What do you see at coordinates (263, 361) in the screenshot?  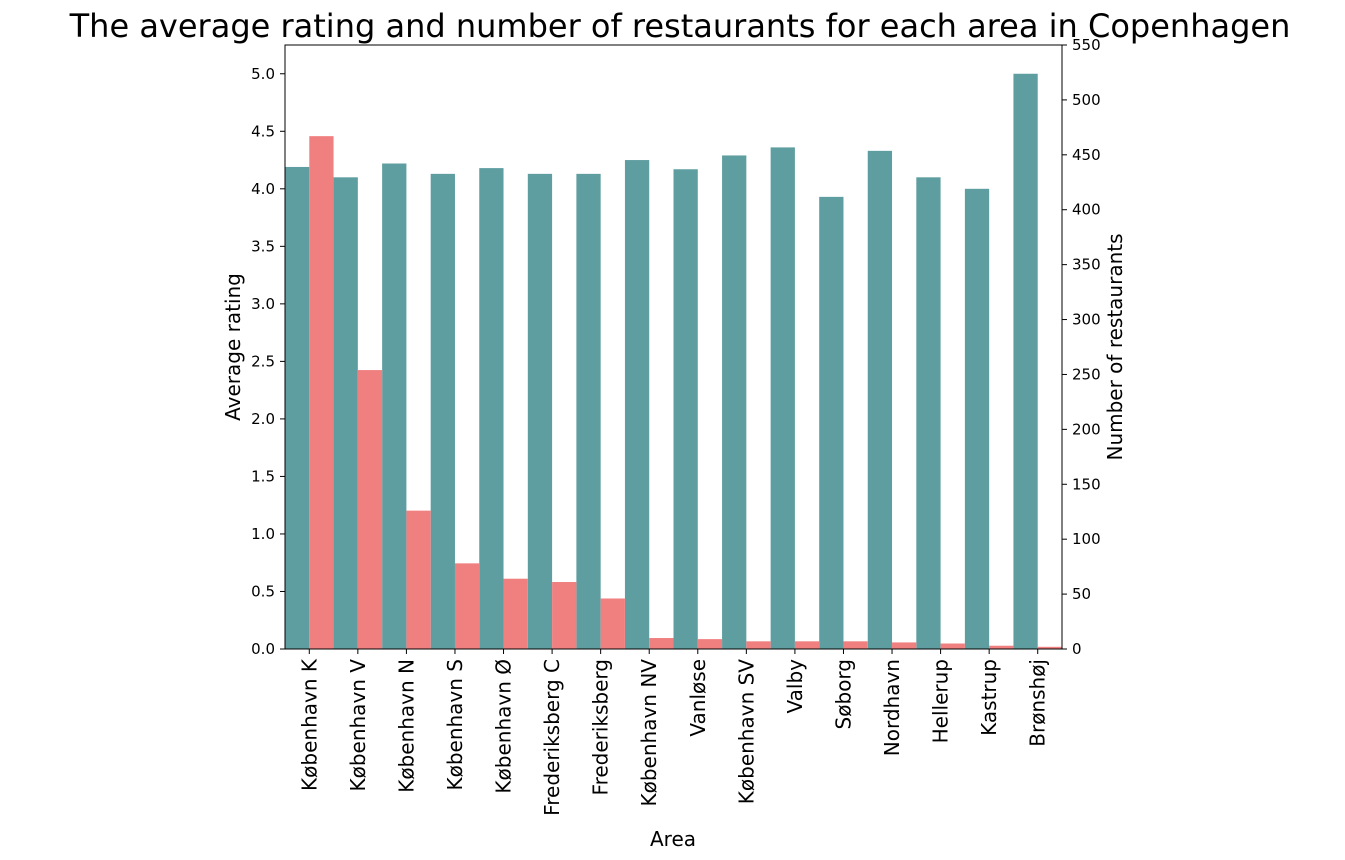 I see `left-tick-label: 2.5` at bounding box center [263, 361].